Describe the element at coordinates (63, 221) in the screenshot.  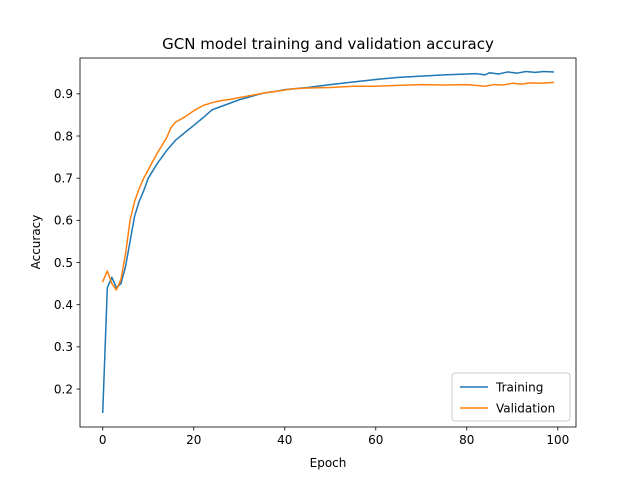
I see `y-tick-label: 0.6` at that location.